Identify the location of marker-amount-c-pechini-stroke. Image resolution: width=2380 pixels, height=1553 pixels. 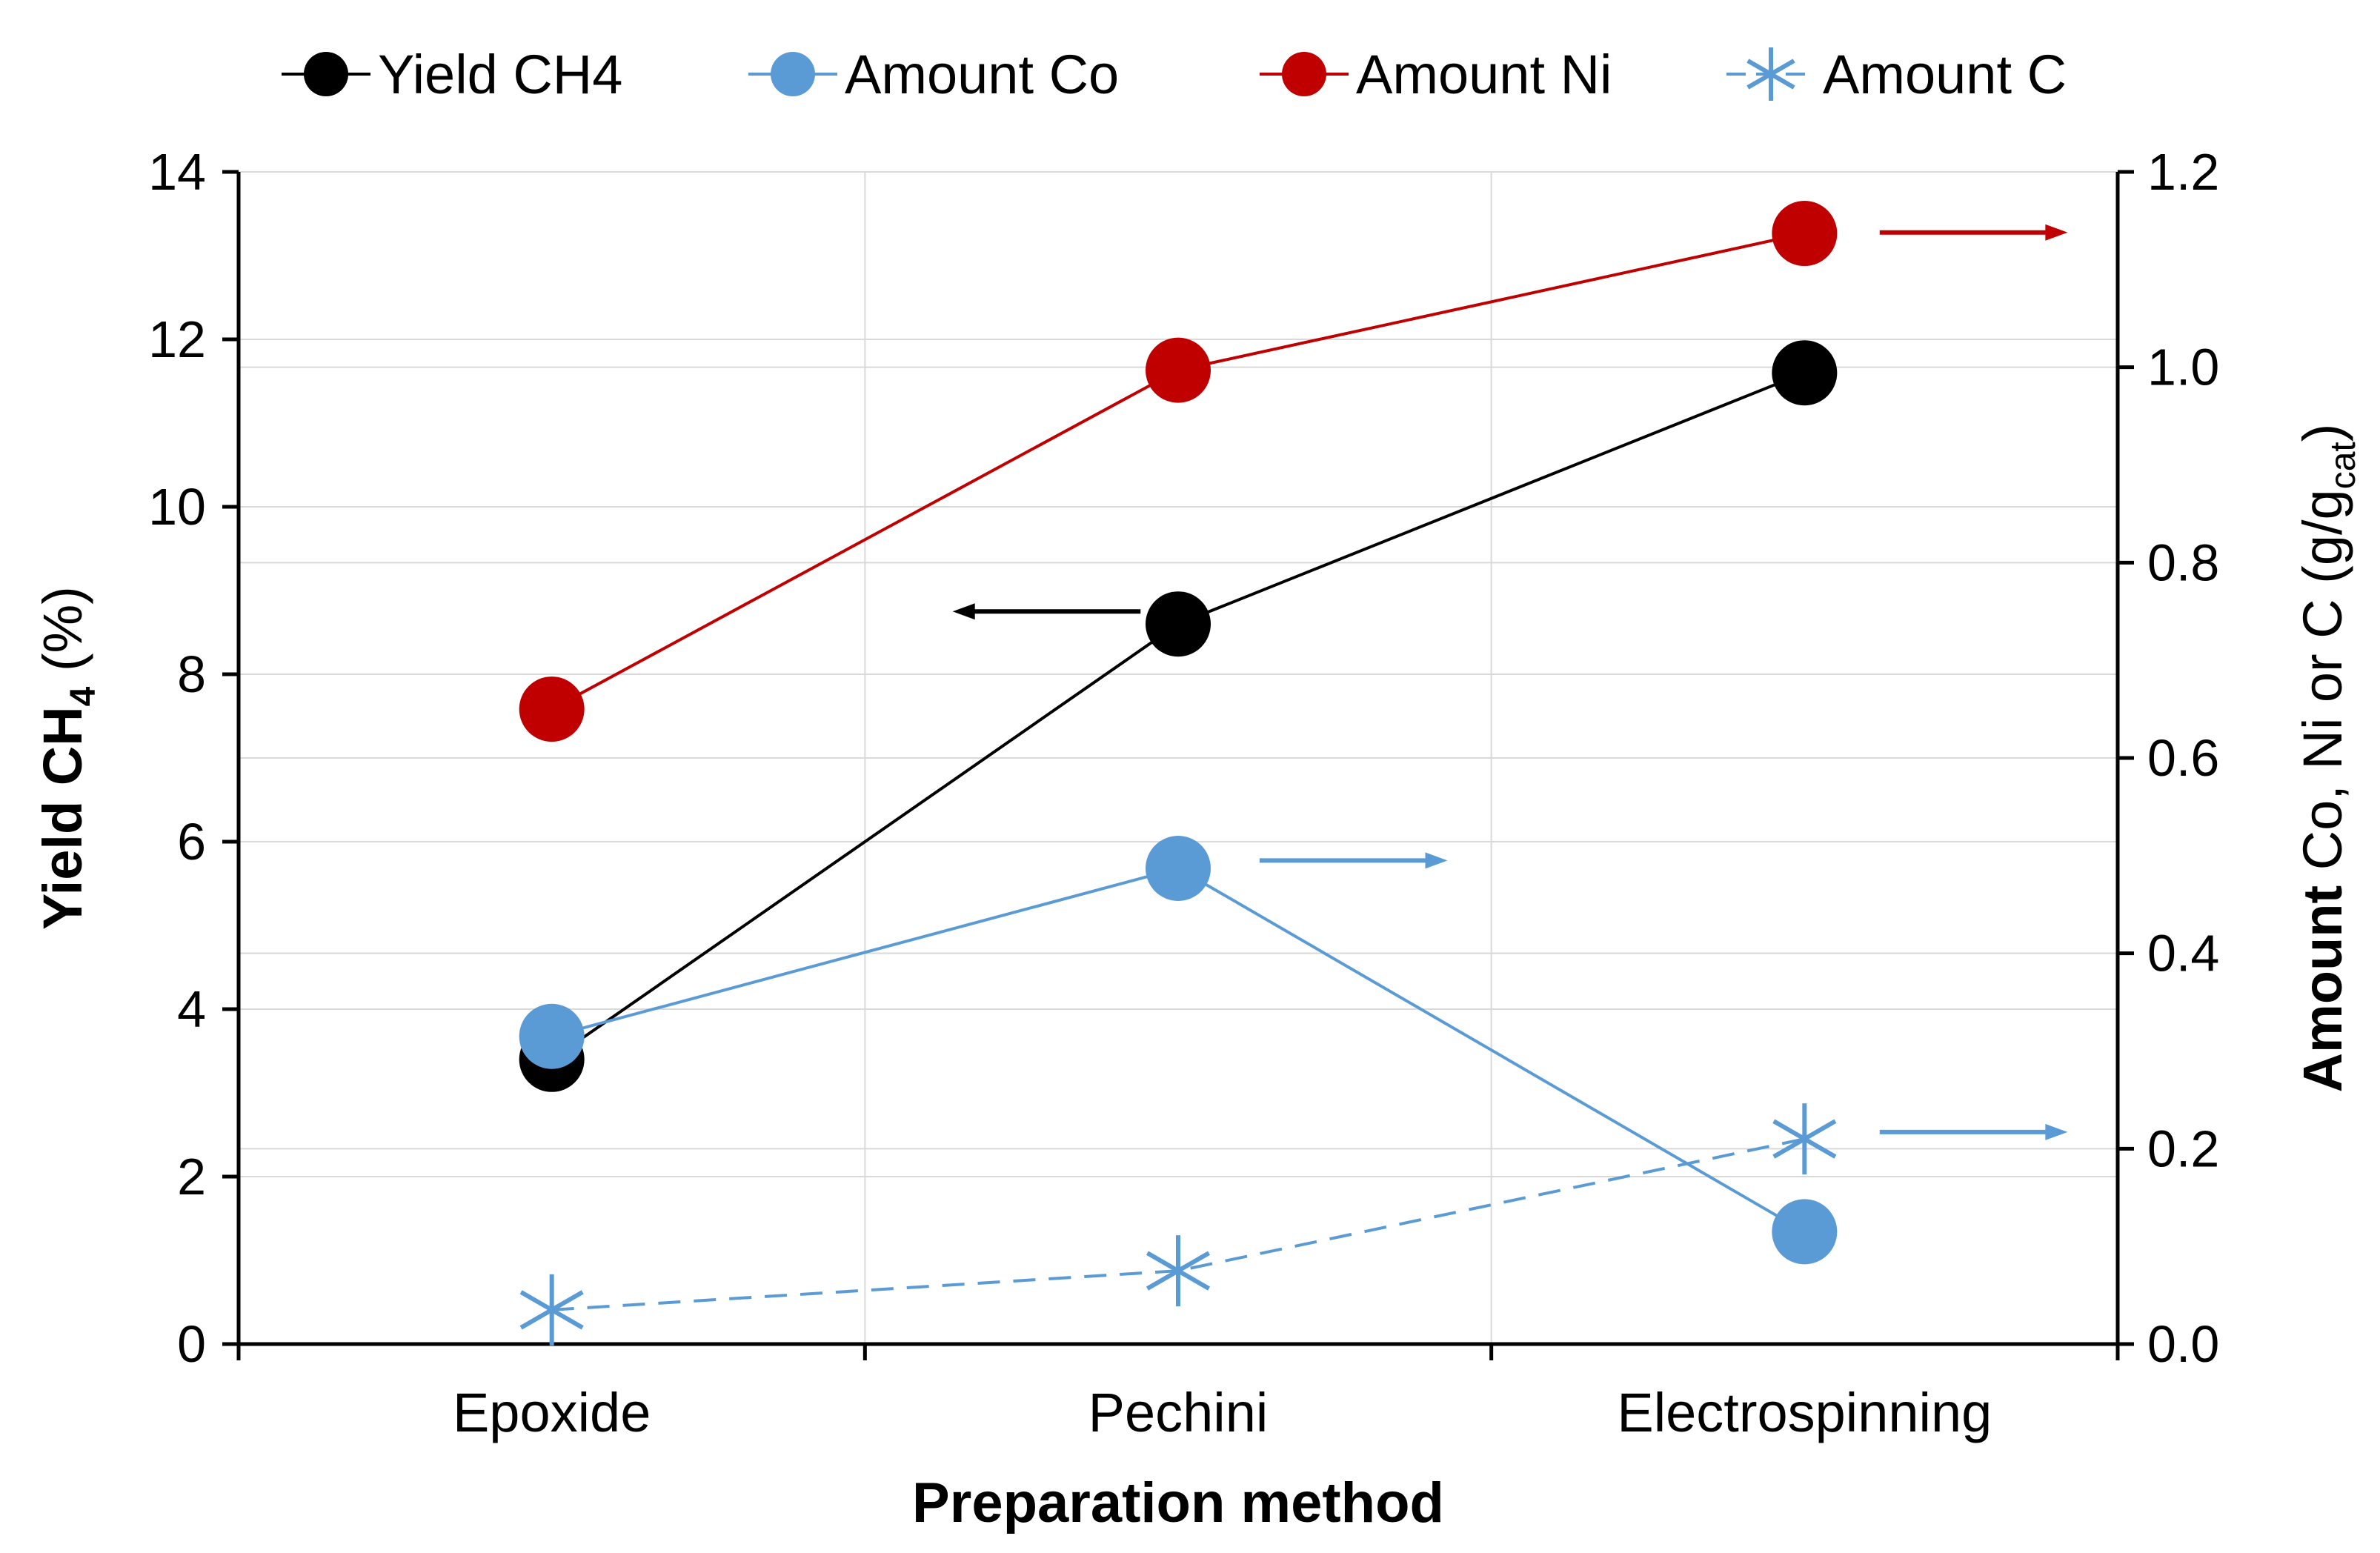
(1178, 1271).